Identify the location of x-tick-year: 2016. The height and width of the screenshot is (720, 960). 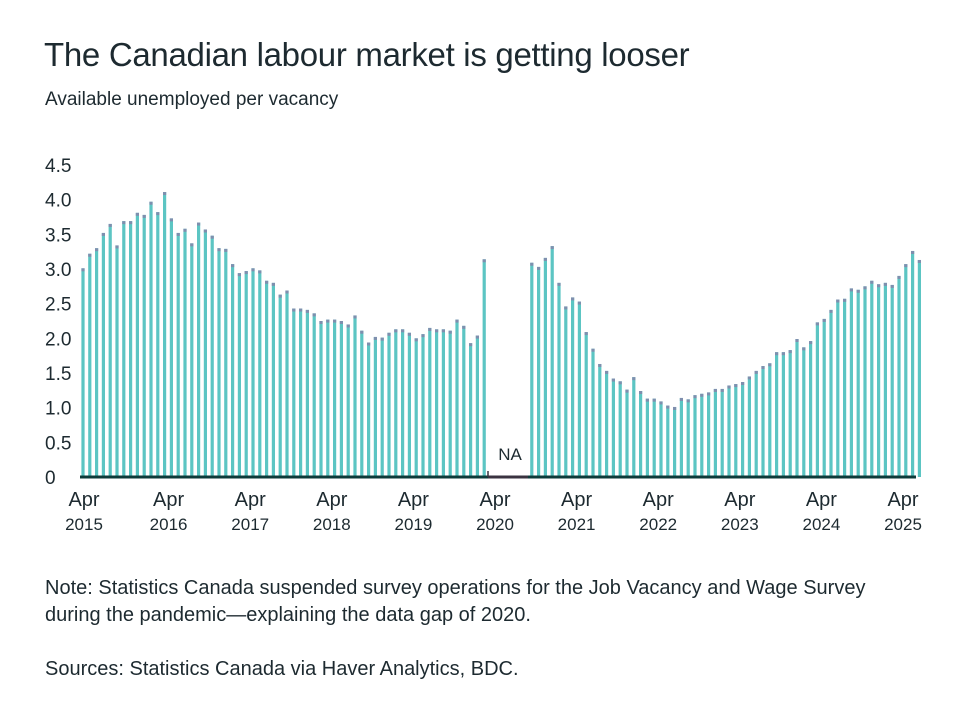
(169, 524).